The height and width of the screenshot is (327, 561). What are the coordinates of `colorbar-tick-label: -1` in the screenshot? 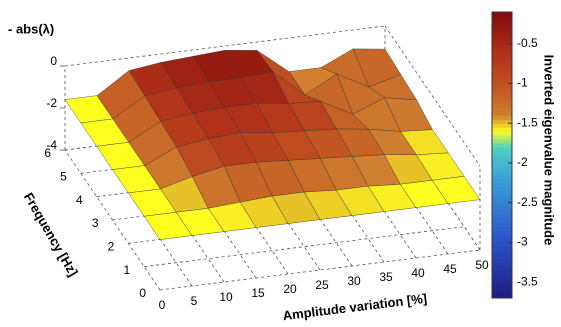 It's located at (522, 83).